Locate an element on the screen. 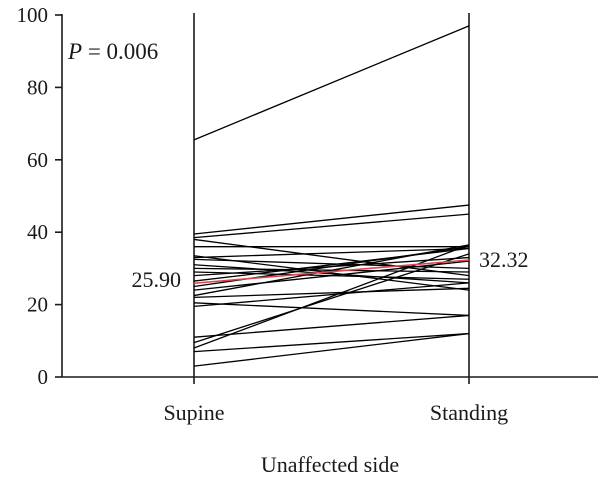 The width and height of the screenshot is (600, 482). y-tick-label: 100 is located at coordinates (33, 15).